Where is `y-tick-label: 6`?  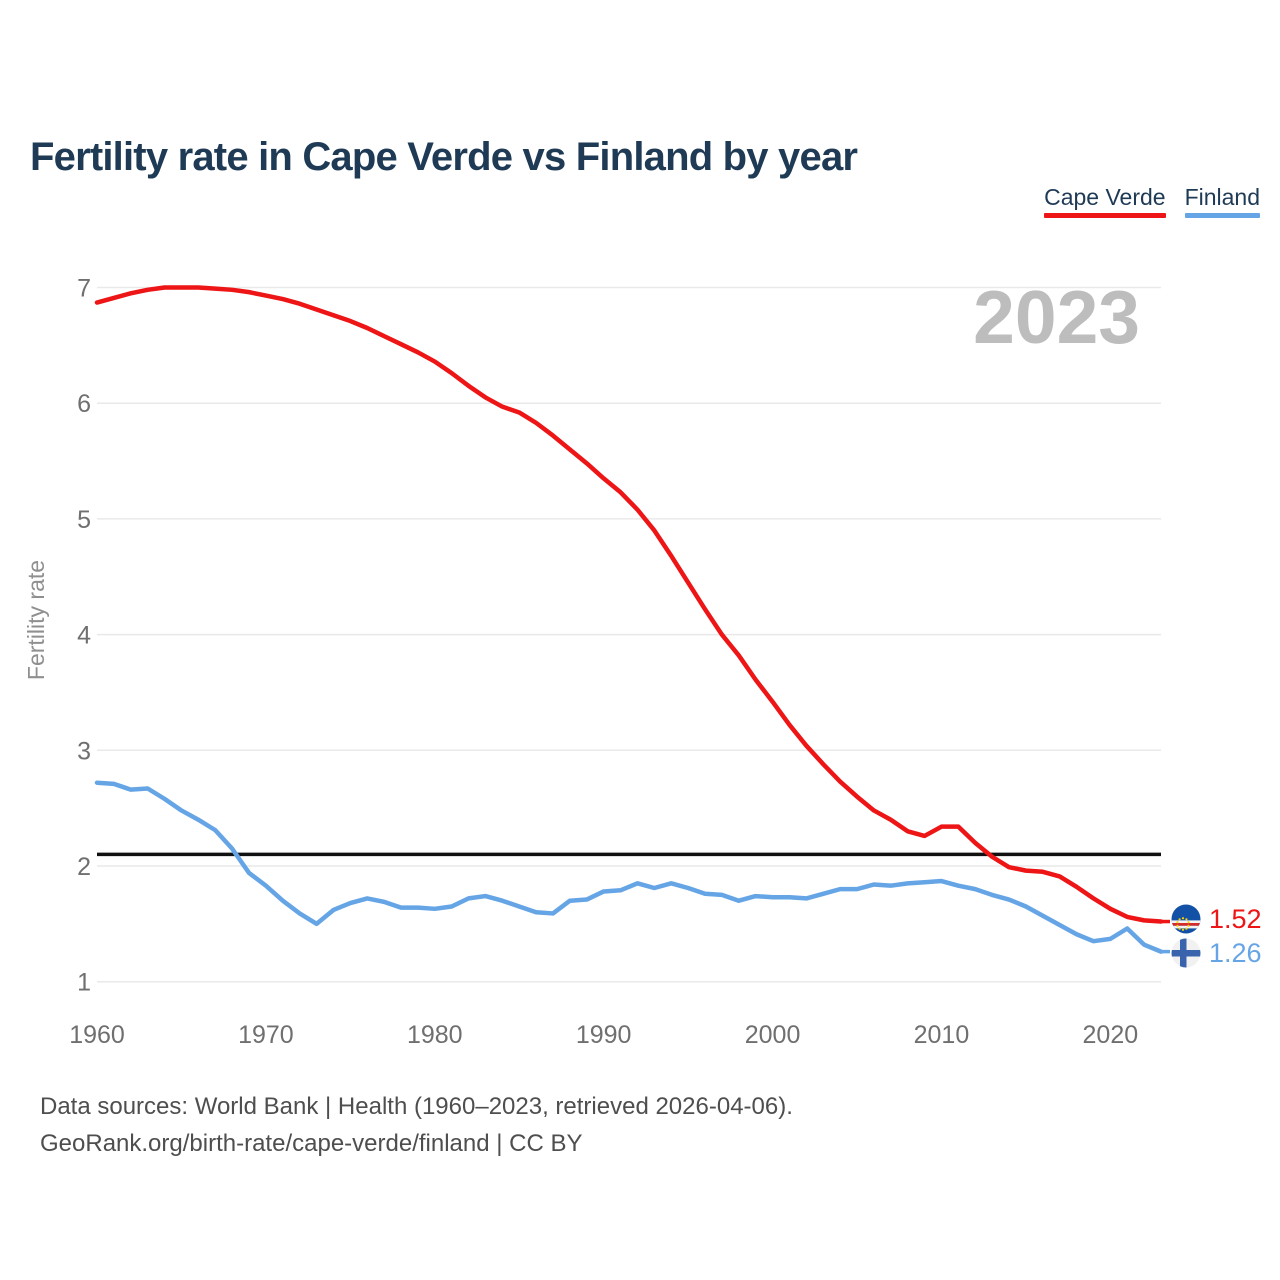
y-tick-label: 6 is located at coordinates (84, 404).